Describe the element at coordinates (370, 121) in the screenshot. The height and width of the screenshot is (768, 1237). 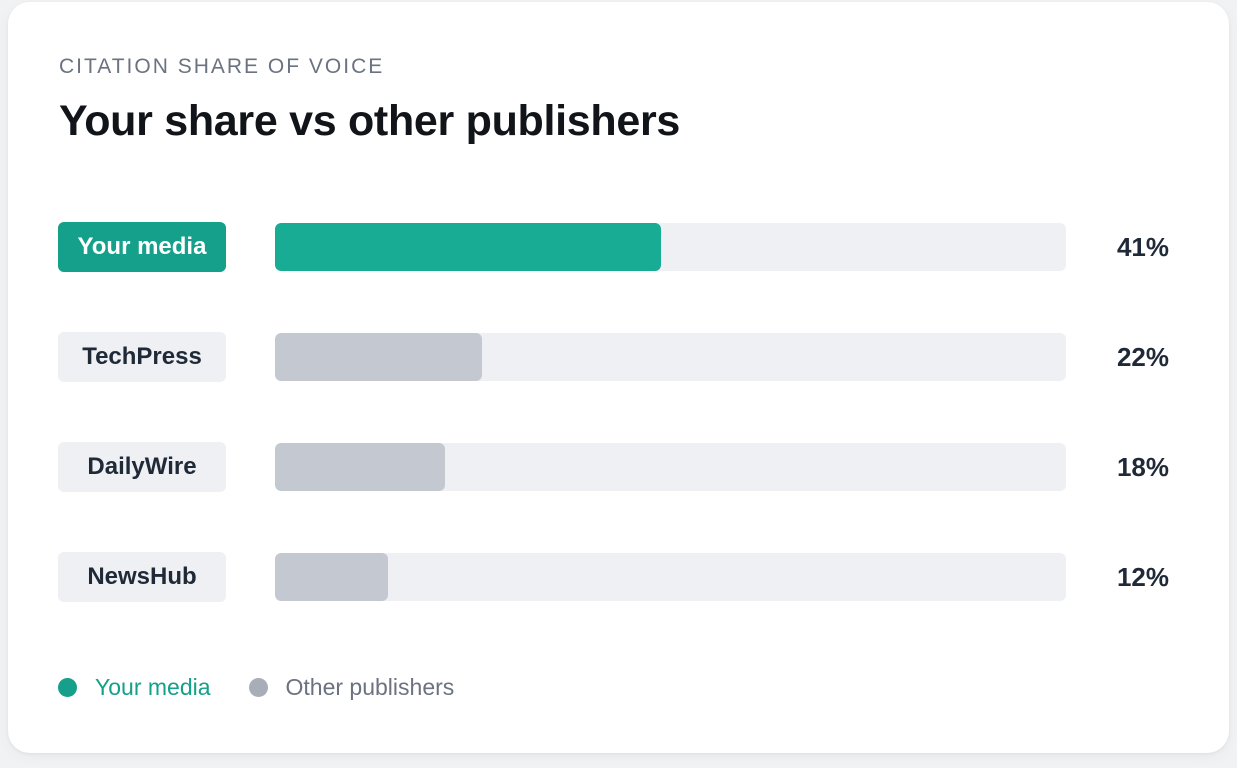
I see `card-title: Your share vs other publishers` at that location.